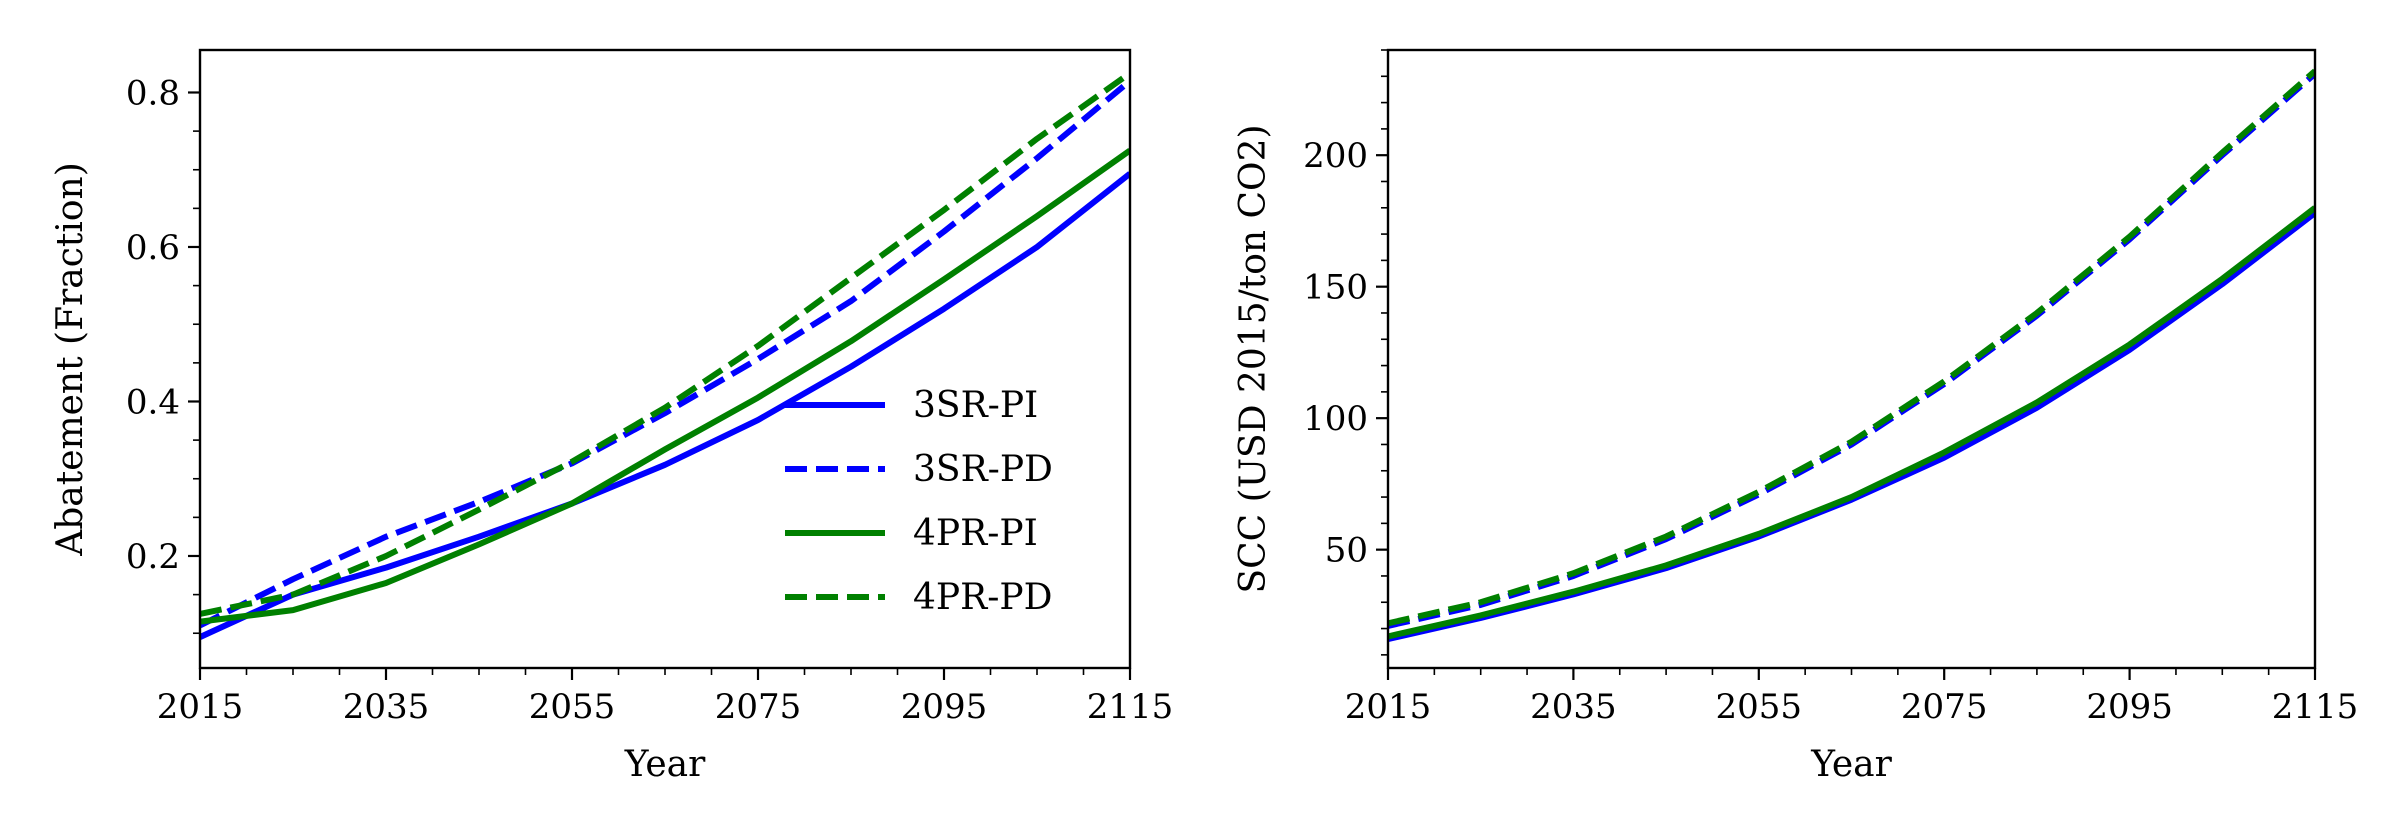  I want to click on legend-label: 4PR-PI, so click(975, 533).